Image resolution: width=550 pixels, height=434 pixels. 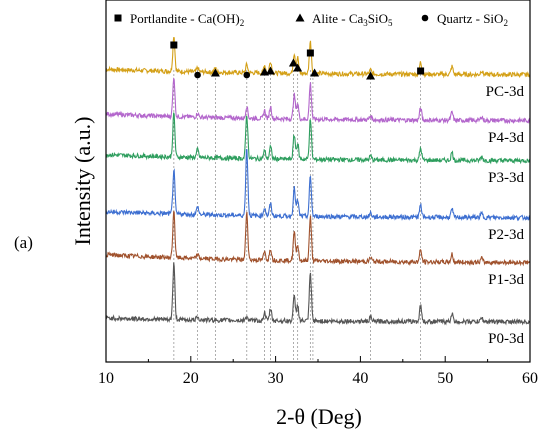 What do you see at coordinates (506, 178) in the screenshot?
I see `series-label: P3-3d` at bounding box center [506, 178].